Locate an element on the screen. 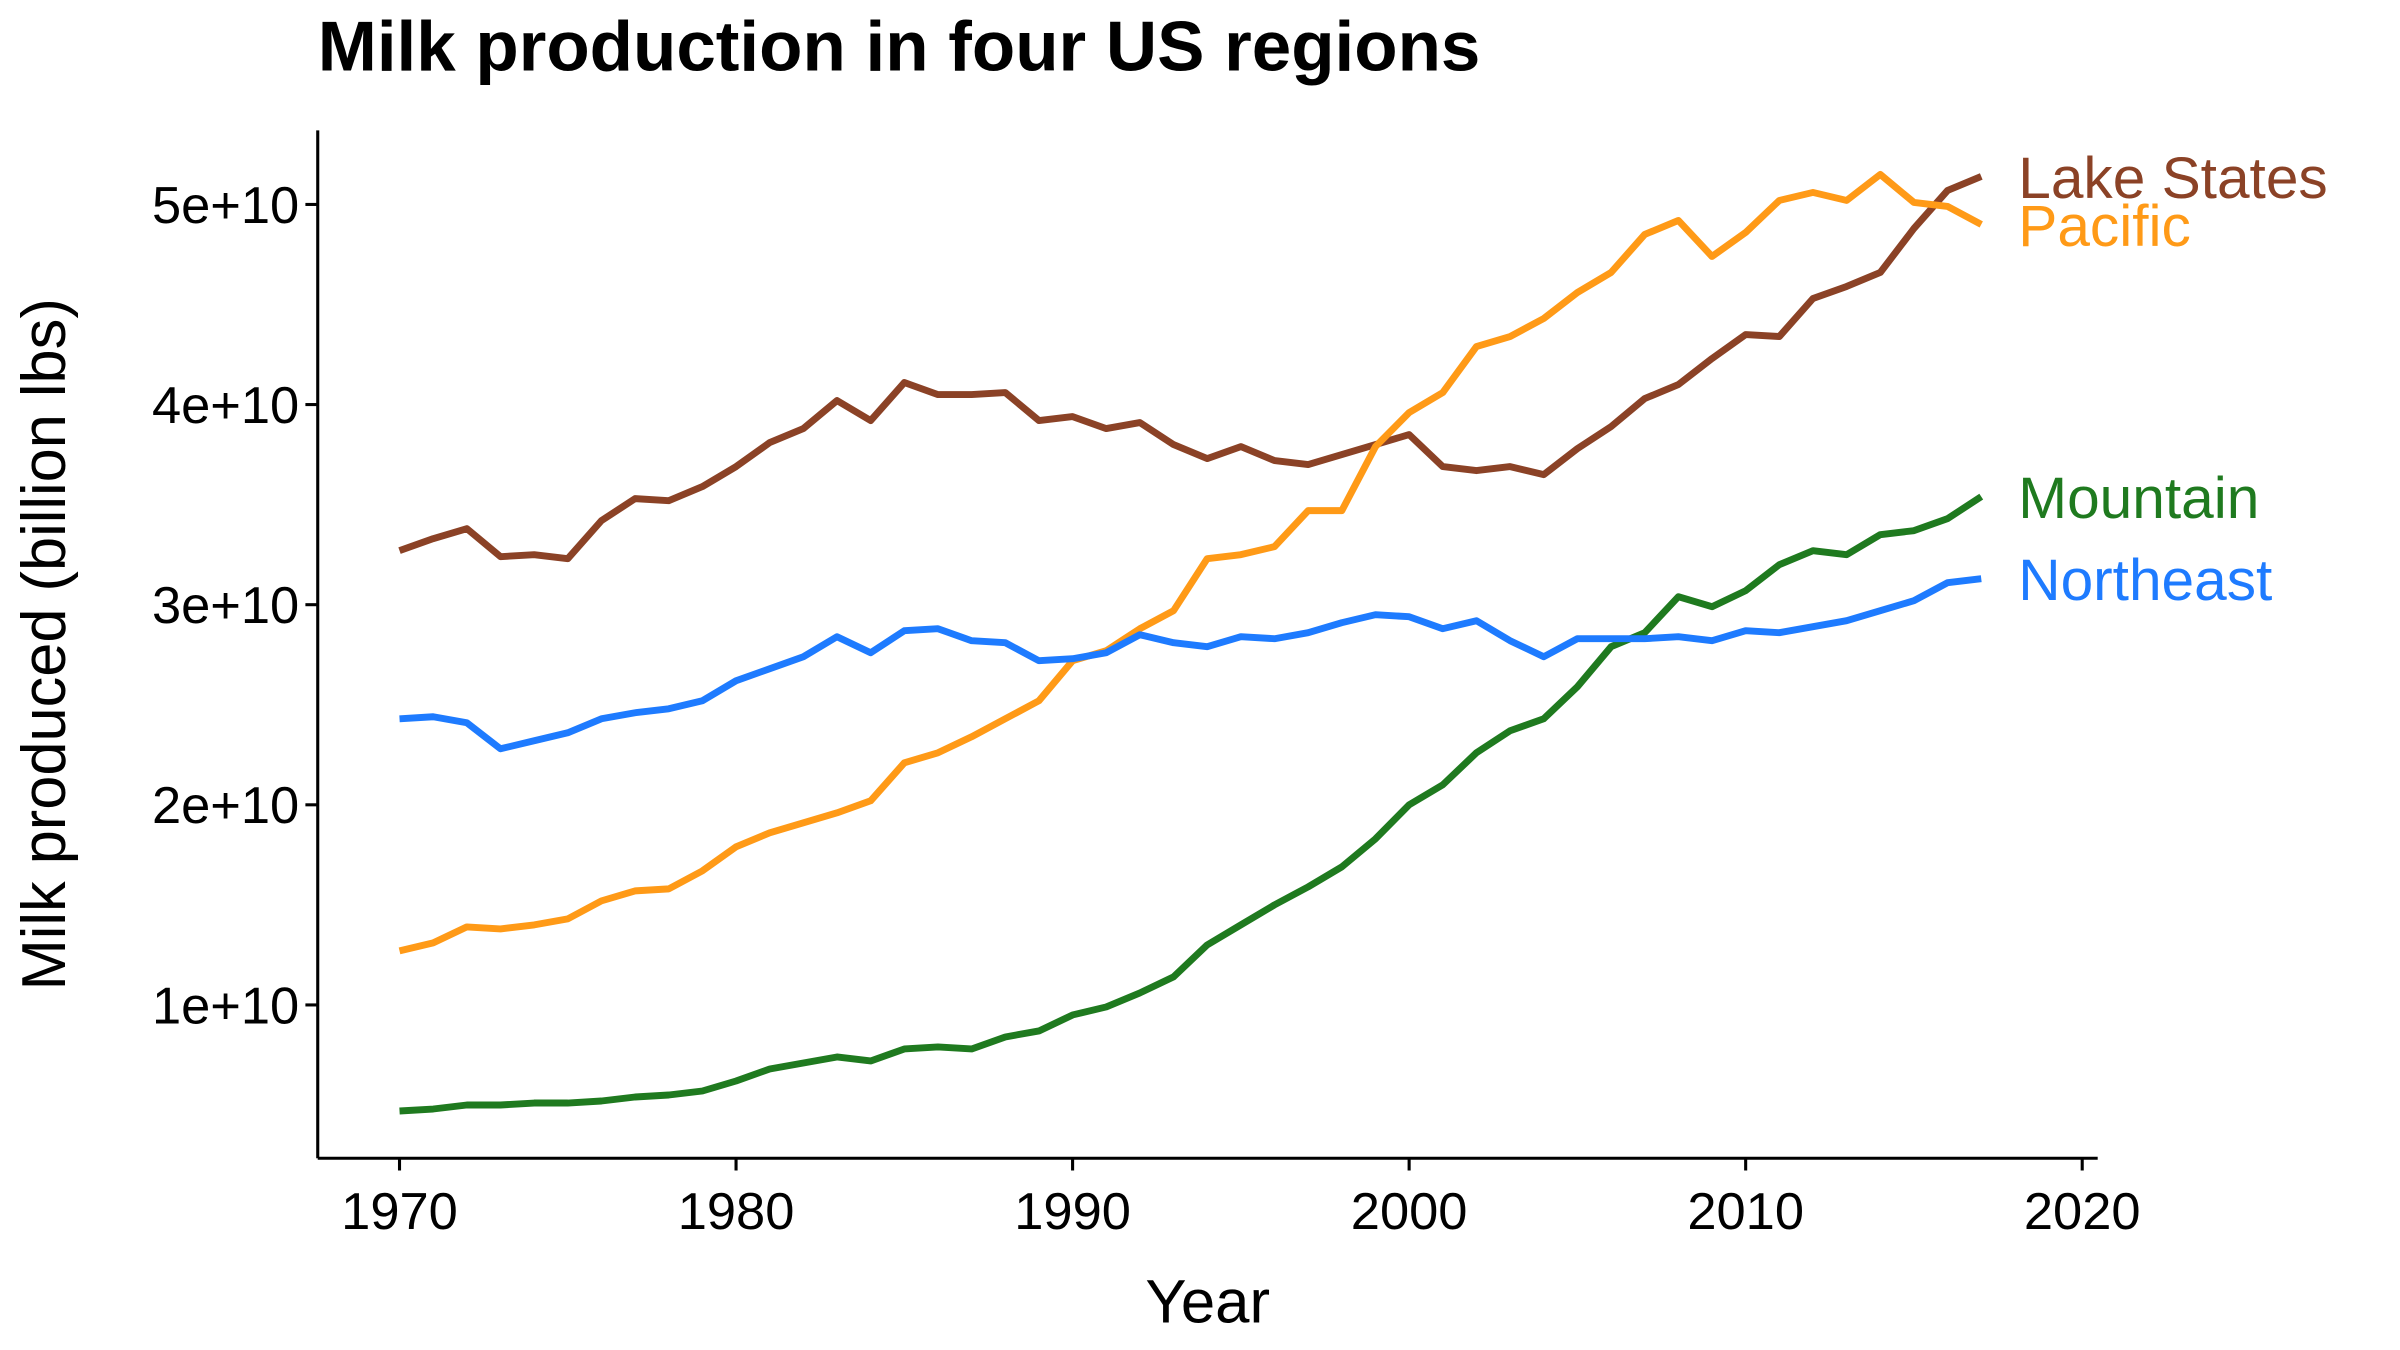 The image size is (2400, 1350). x-tick-label: 2000 is located at coordinates (1409, 1212).